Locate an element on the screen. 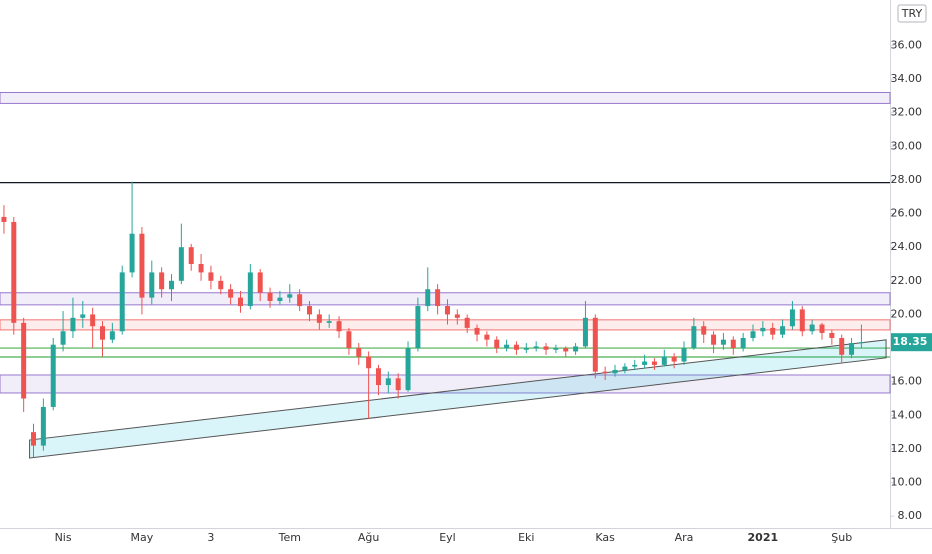  currency-box is located at coordinates (912, 13).